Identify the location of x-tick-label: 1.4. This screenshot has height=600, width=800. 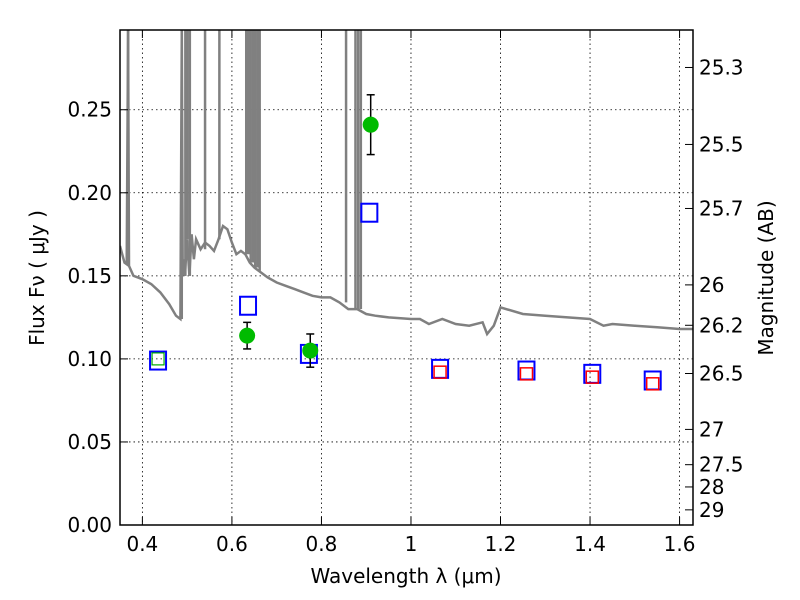
(590, 544).